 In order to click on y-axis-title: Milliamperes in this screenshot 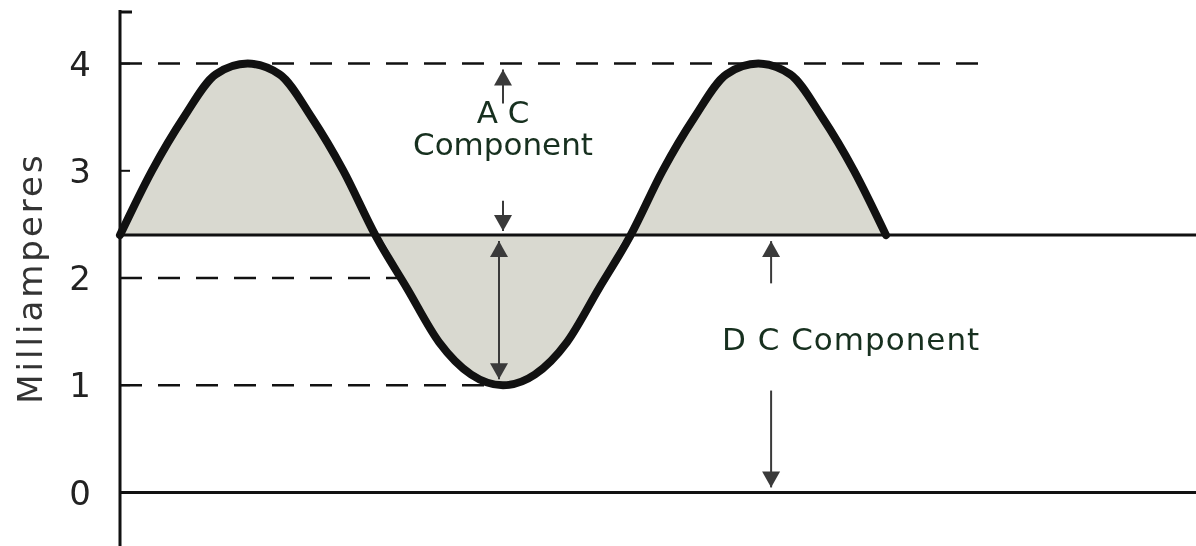, I will do `click(30, 278)`.